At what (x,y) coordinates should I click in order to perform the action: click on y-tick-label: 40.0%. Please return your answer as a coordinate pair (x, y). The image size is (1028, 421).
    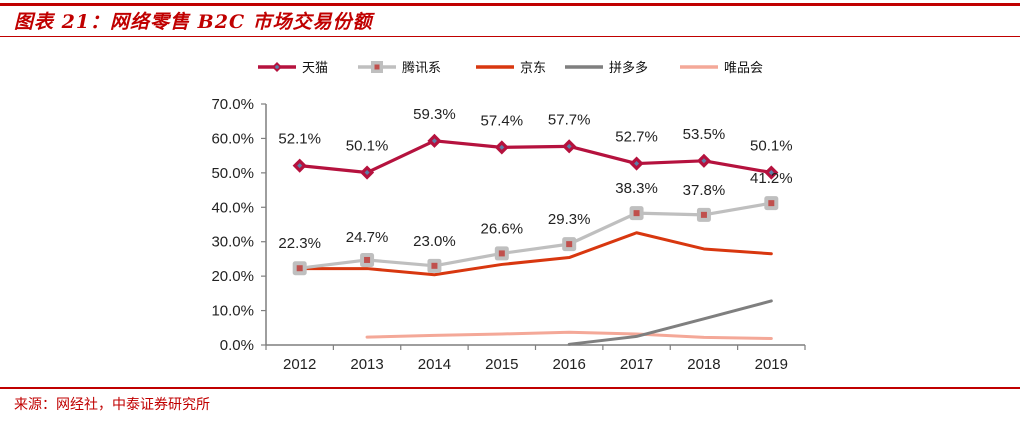
    Looking at the image, I should click on (232, 207).